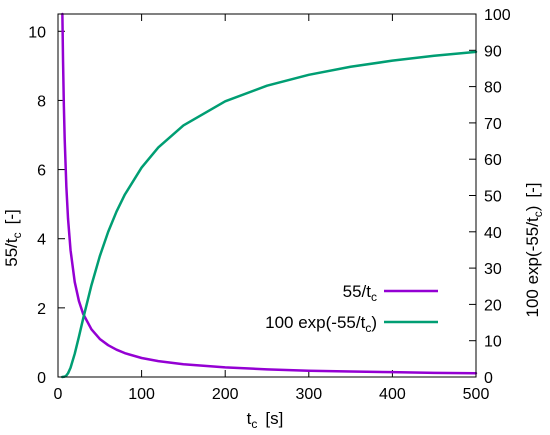 This screenshot has height=435, width=550. I want to click on y-right-tick-label-6: 60, so click(493, 160).